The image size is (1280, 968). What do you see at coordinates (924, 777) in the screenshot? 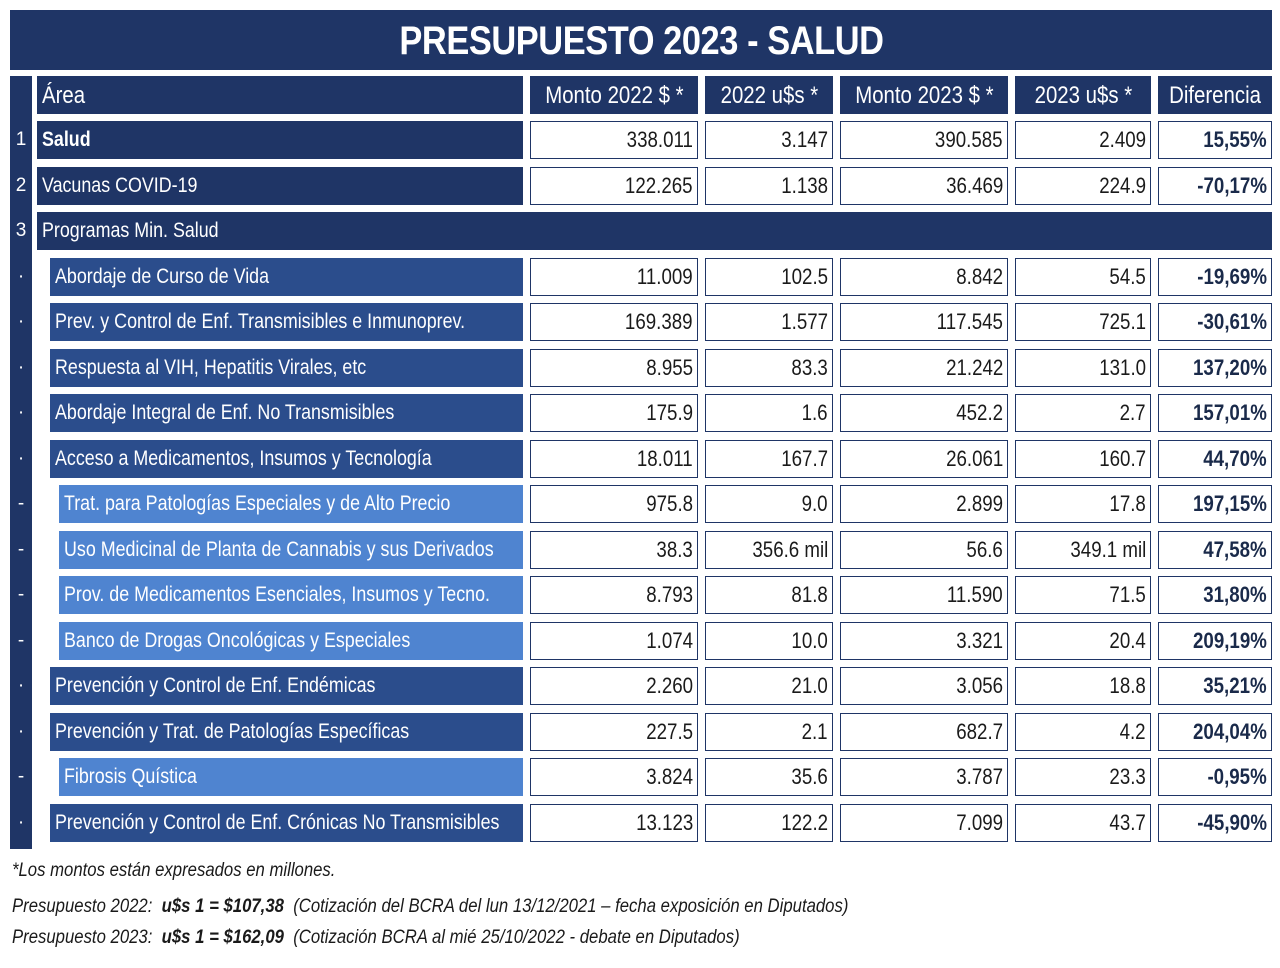
I see `cell-monto-2023: 3.787` at bounding box center [924, 777].